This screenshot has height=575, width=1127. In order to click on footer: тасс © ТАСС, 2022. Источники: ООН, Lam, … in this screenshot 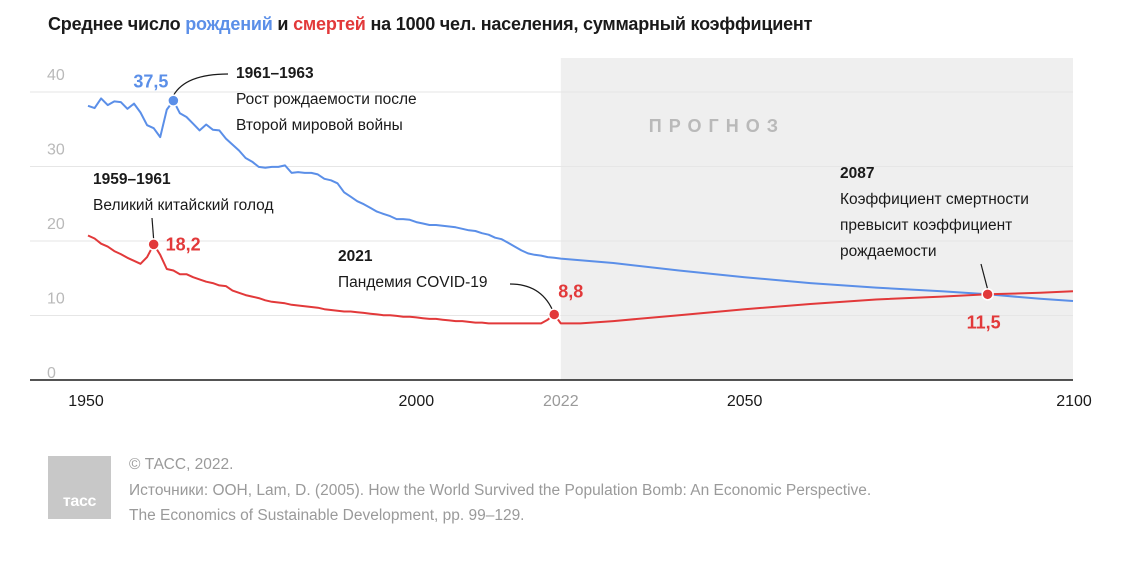, I will do `click(459, 492)`.